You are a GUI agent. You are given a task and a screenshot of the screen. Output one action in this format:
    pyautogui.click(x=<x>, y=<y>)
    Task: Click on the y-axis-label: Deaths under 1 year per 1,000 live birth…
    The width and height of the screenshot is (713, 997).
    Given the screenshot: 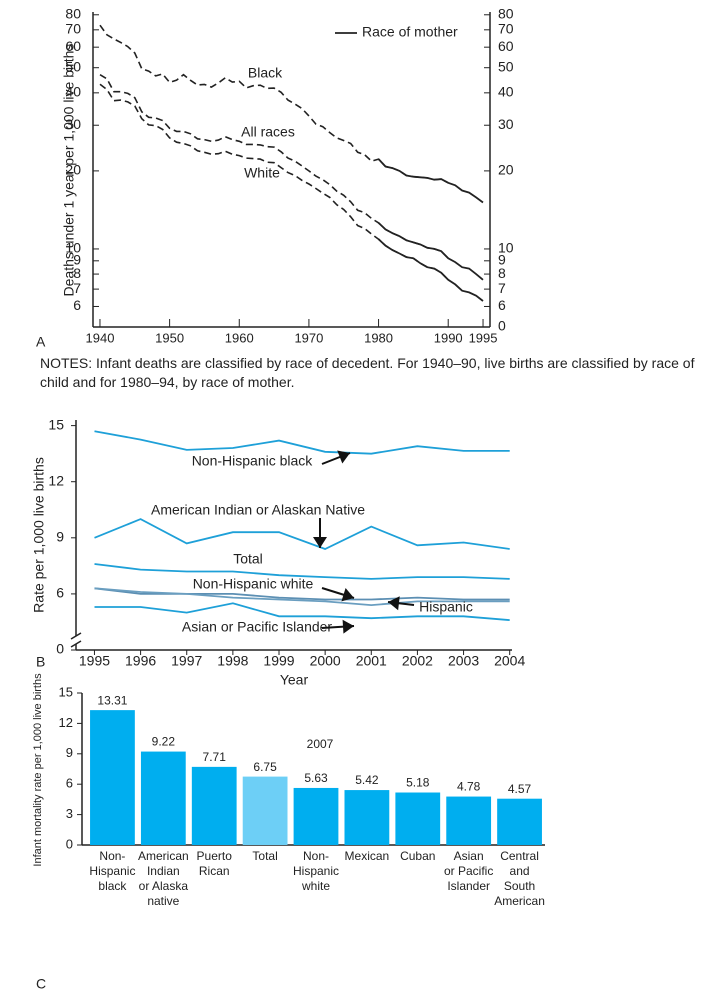 What is the action you would take?
    pyautogui.click(x=69, y=170)
    